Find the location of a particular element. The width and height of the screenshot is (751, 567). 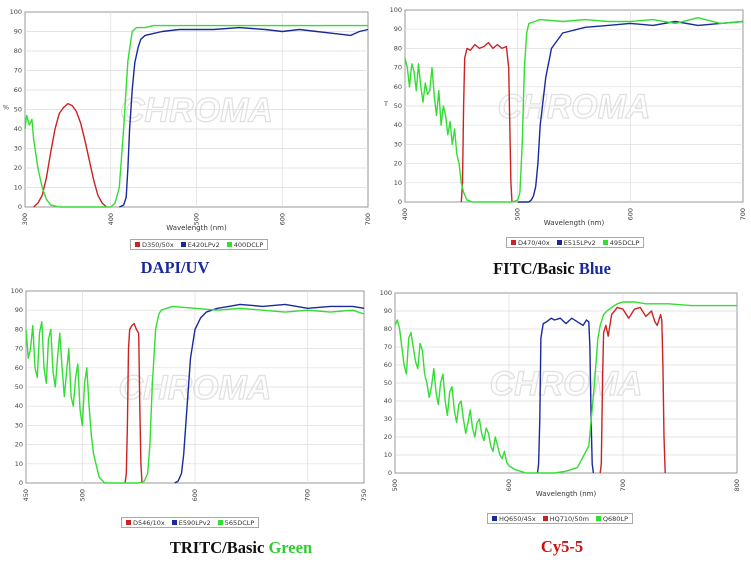

legend-label: 495DCLP is located at coordinates (624, 242).